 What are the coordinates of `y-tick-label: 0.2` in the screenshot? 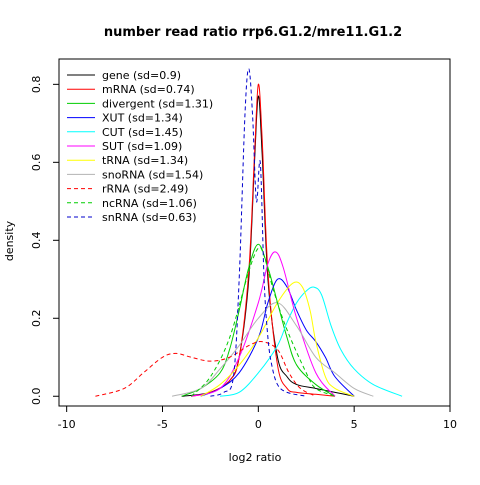 It's located at (36, 319).